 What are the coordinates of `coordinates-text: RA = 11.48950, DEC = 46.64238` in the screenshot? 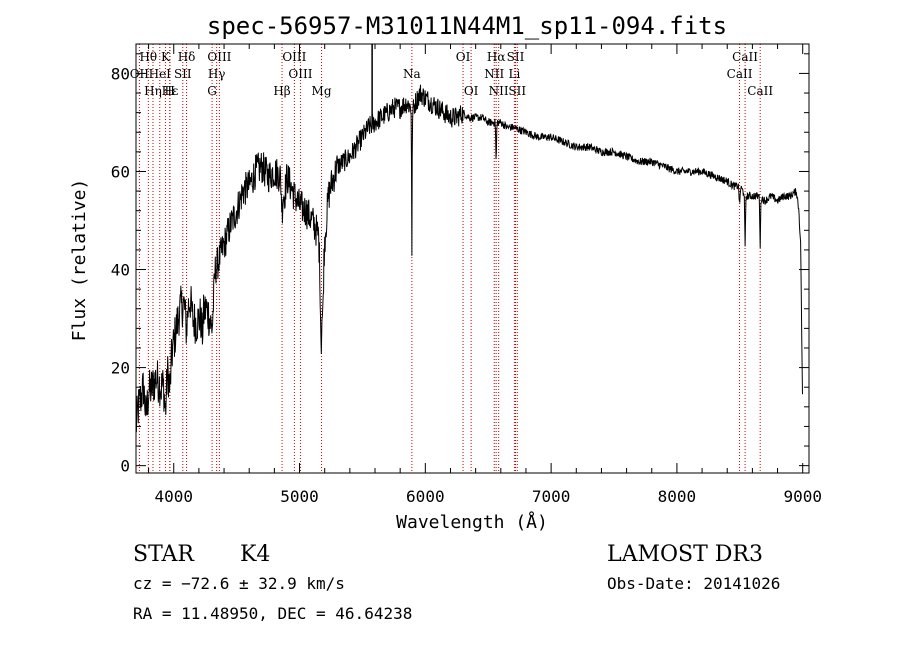 It's located at (272, 613).